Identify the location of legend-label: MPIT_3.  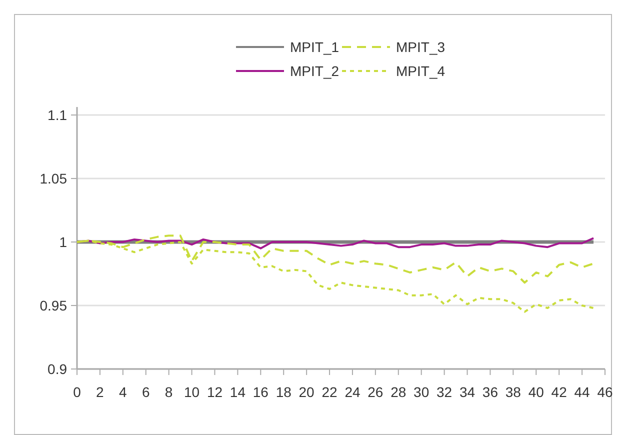
(421, 46).